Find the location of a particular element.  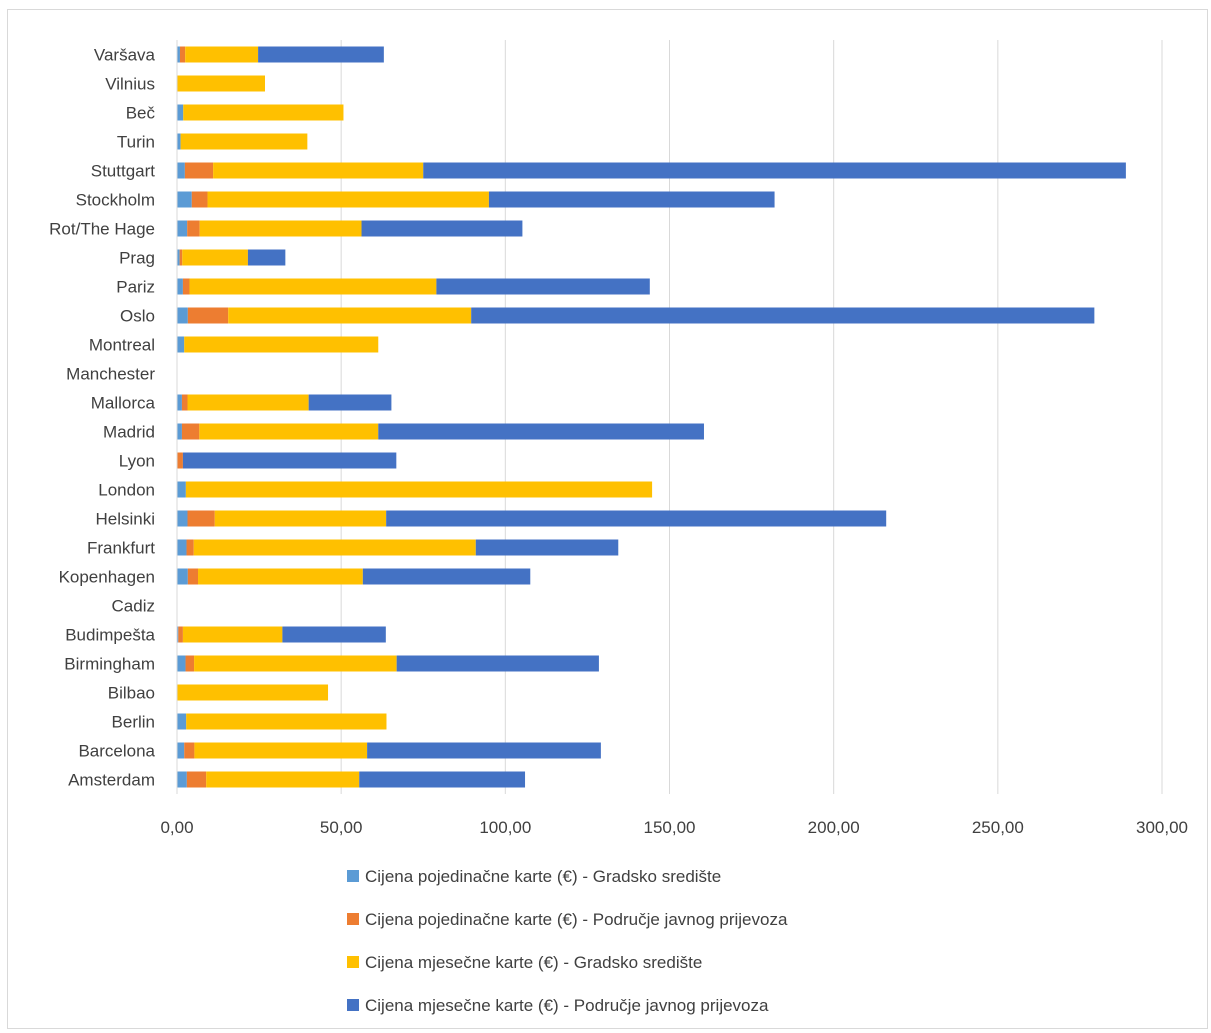

category-label: Beč is located at coordinates (141, 113).